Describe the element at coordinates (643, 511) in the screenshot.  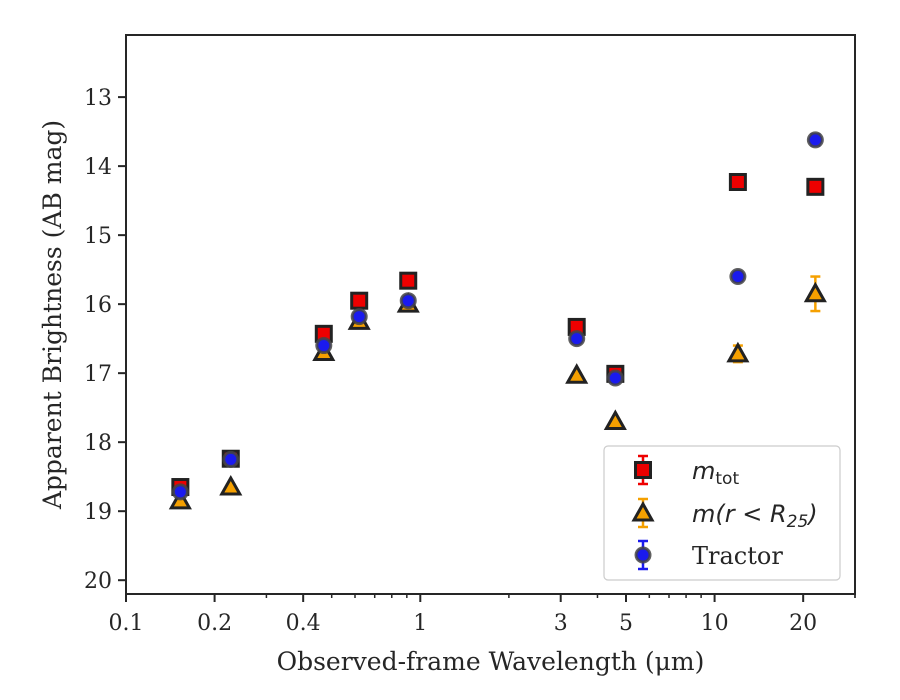
I see `legend-marker-mr25` at that location.